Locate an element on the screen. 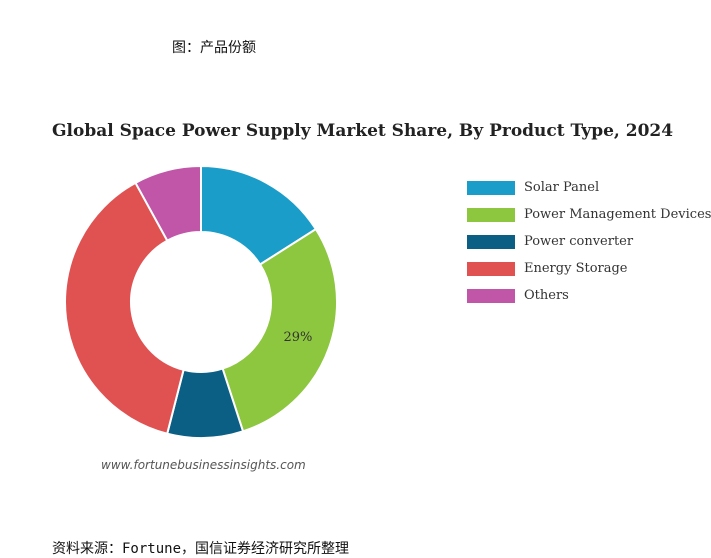 This screenshot has height=558, width=711. legend-label-energy-storage: Energy Storage is located at coordinates (576, 268).